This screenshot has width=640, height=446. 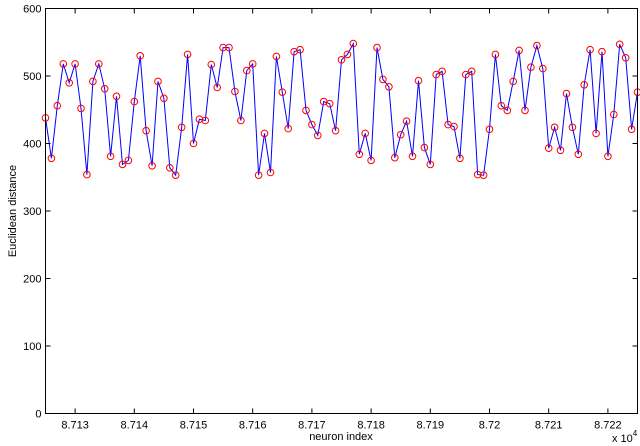 I want to click on x-tick-label: 8.714, so click(x=135, y=426).